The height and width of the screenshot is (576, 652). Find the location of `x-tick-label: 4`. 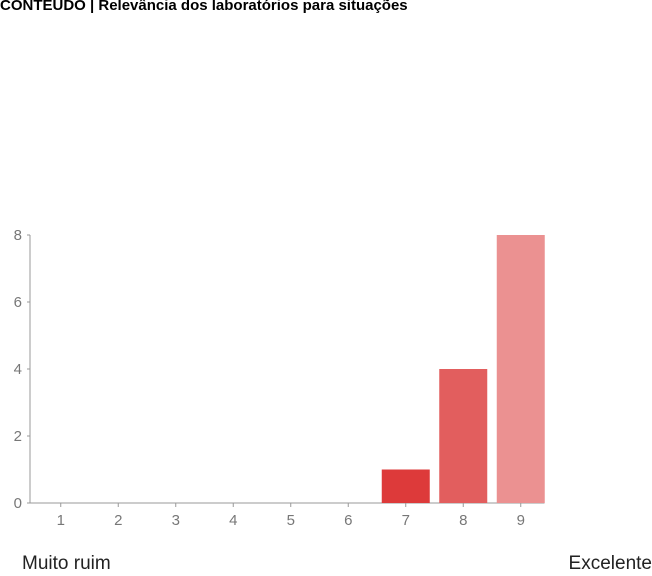

x-tick-label: 4 is located at coordinates (233, 520).